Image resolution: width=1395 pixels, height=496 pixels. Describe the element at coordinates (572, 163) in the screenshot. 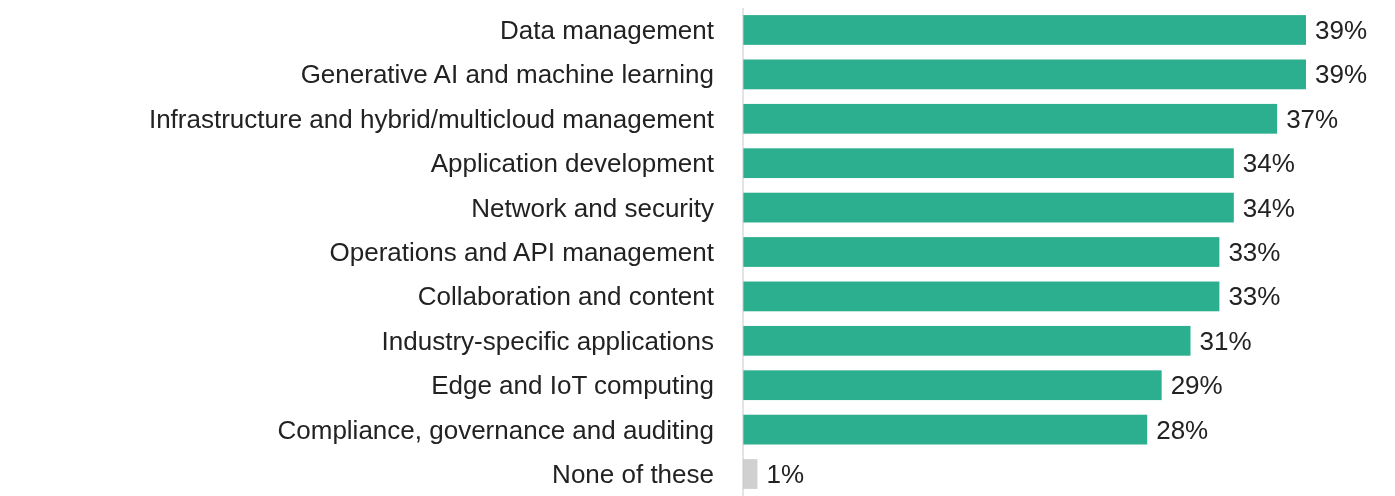

I see `y-tick-label: Application development` at that location.